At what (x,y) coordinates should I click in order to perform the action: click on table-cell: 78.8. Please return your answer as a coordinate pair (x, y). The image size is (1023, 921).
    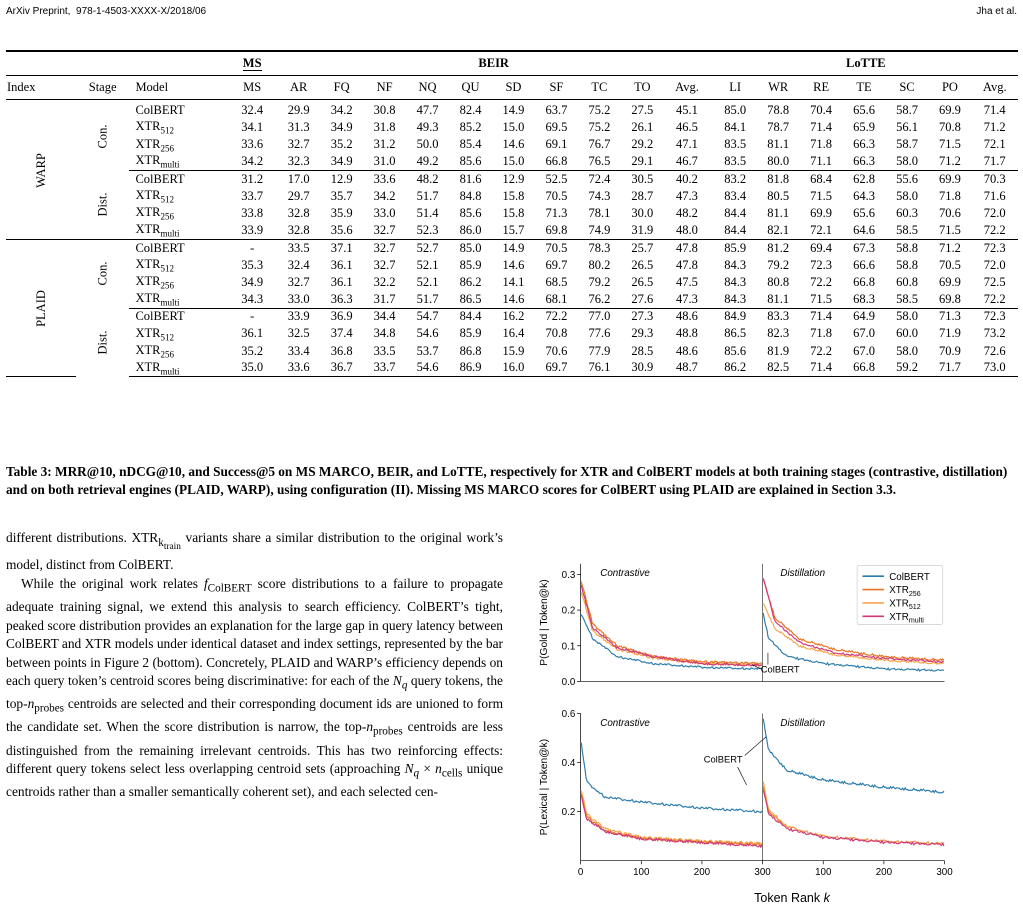
    Looking at the image, I should click on (778, 110).